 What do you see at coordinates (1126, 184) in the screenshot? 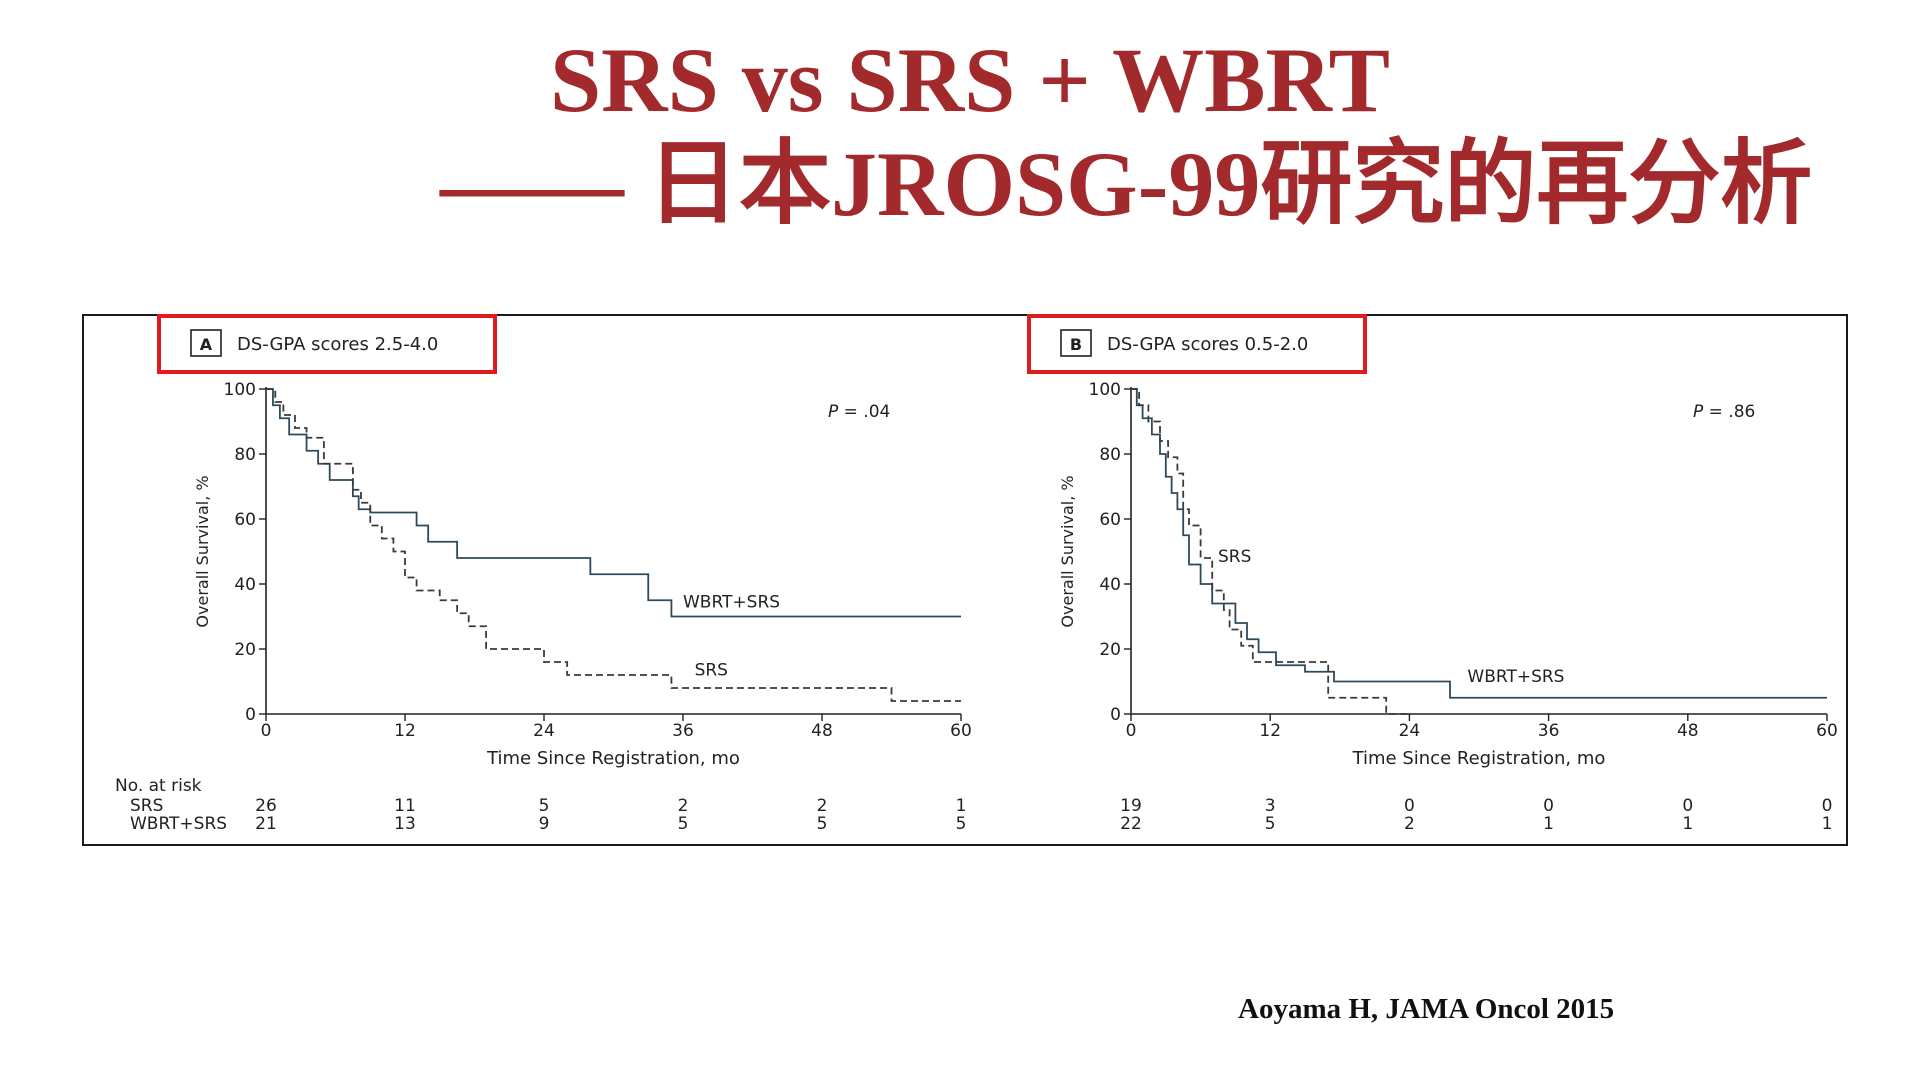
I see `slide-subtitle: —— 日本JROSG-99研究的再分析` at bounding box center [1126, 184].